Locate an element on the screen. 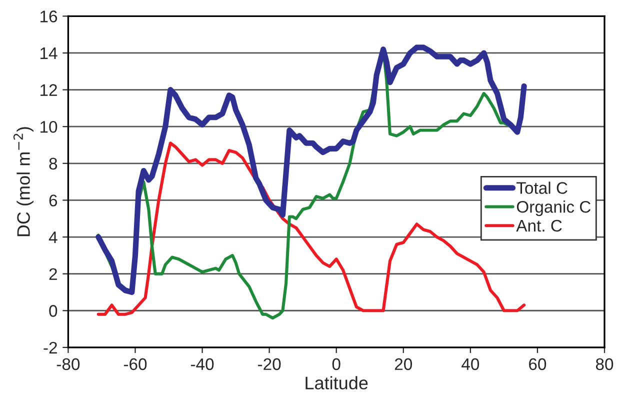 The width and height of the screenshot is (620, 404). x-tick-label: -80 is located at coordinates (68, 364).